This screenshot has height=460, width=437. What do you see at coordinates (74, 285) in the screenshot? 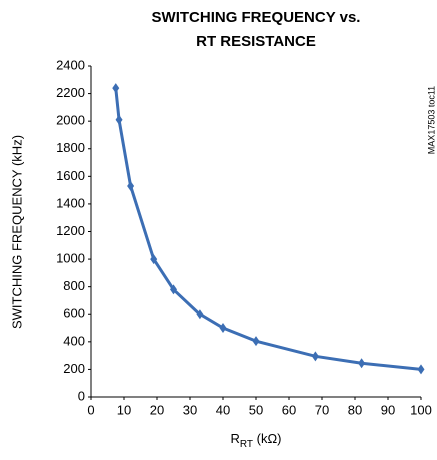
I see `y-tick-label: 800` at bounding box center [74, 285].